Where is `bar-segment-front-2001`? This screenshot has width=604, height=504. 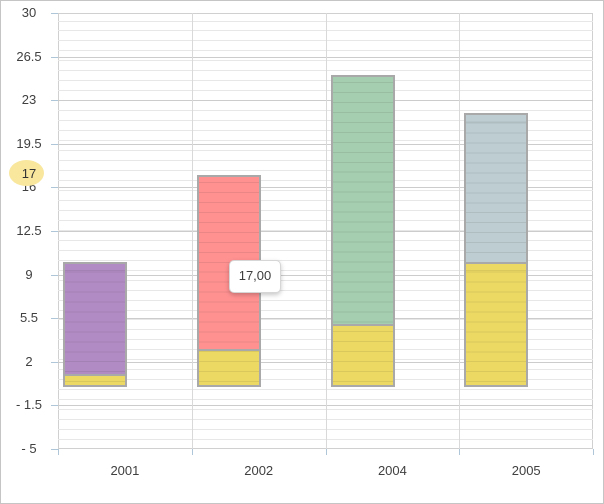 bar-segment-front-2001 is located at coordinates (95, 380).